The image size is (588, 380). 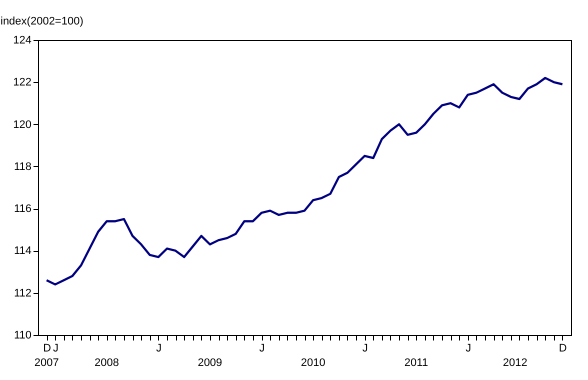 I want to click on y-tick-label: 114, so click(x=23, y=251).